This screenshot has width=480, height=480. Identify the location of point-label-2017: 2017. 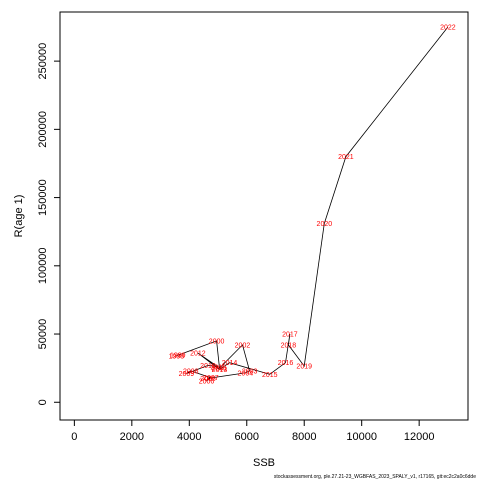
(290, 335).